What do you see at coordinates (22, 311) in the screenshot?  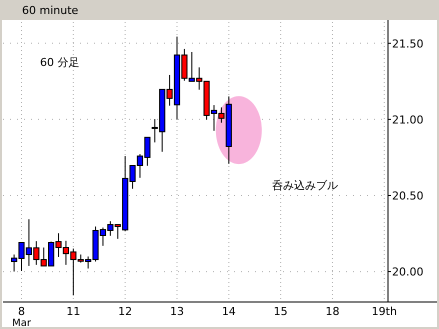 I see `x-tick-label: 8` at bounding box center [22, 311].